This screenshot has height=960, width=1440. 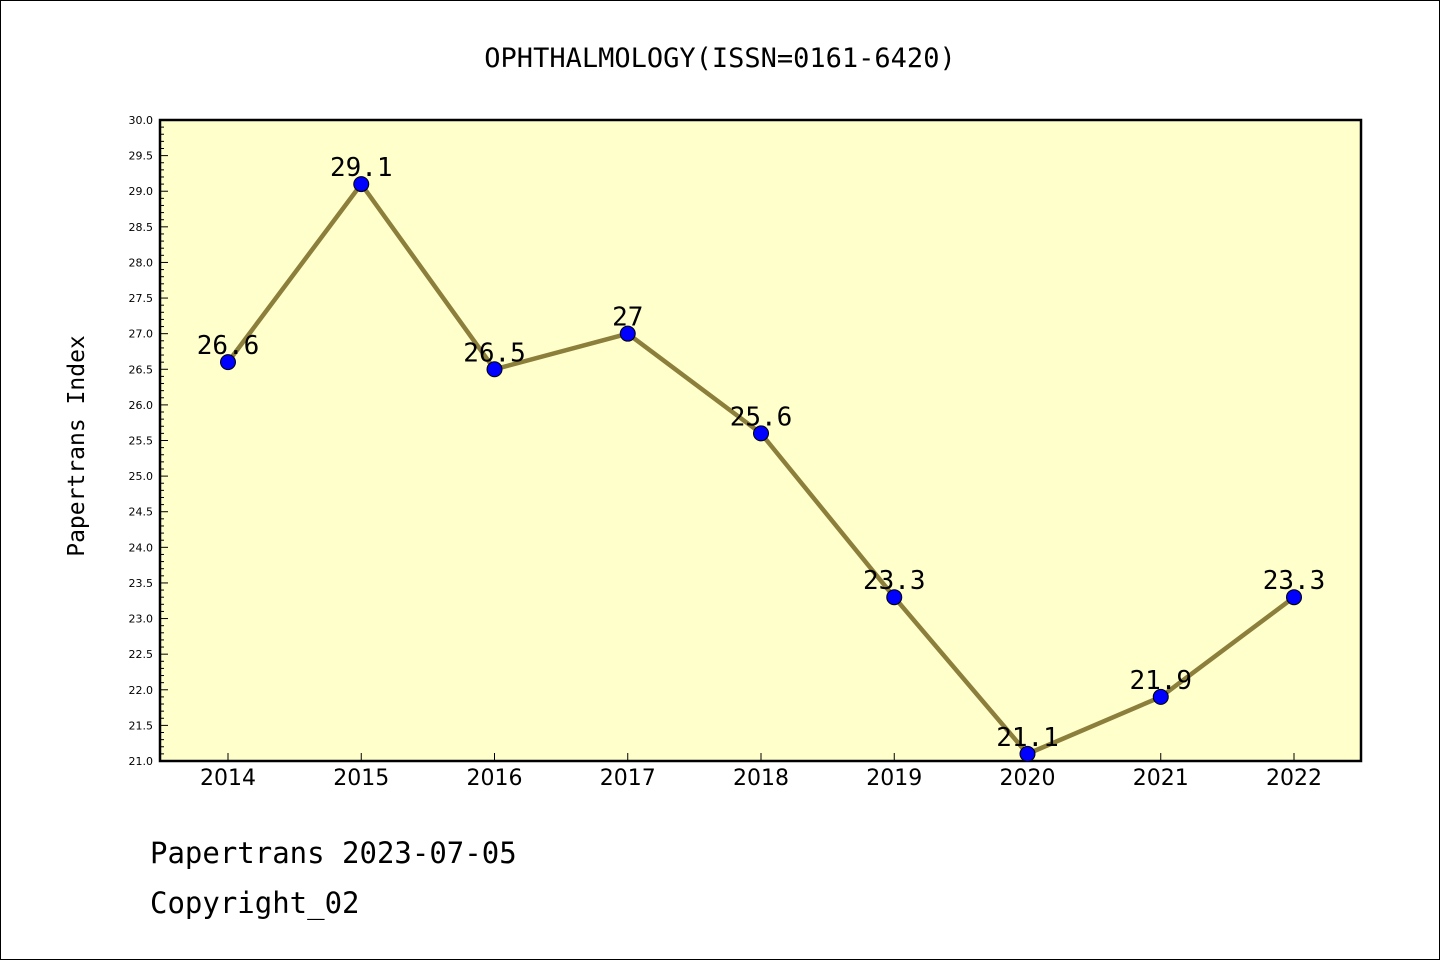 What do you see at coordinates (141, 619) in the screenshot?
I see `y-tick-label: 23.0` at bounding box center [141, 619].